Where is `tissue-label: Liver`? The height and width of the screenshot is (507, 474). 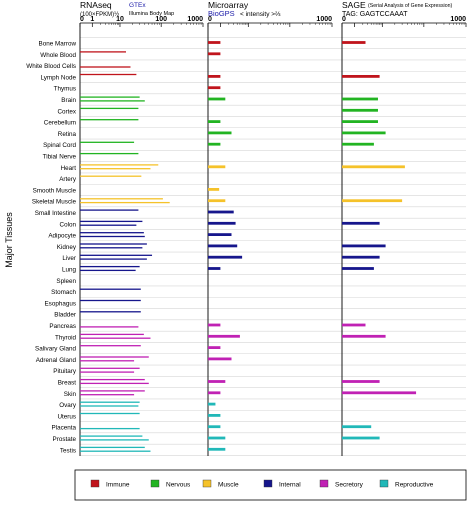 tissue-label: Liver is located at coordinates (69, 258).